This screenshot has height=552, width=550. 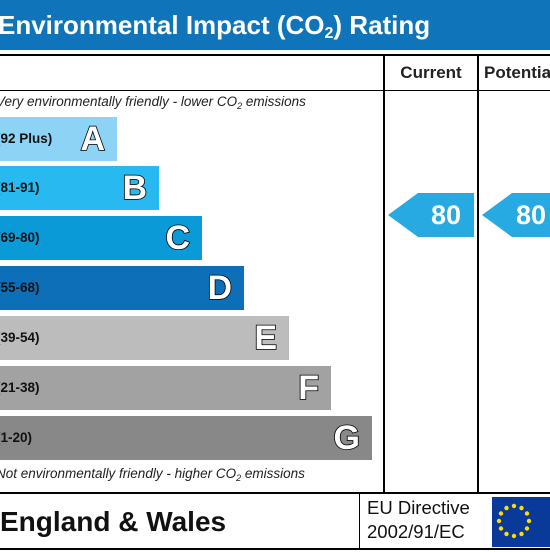 What do you see at coordinates (347, 438) in the screenshot?
I see `band-letter: G` at bounding box center [347, 438].